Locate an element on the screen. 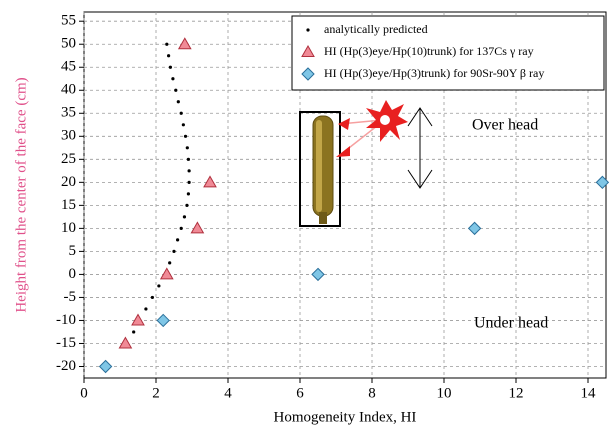 The image size is (614, 430). y-tick-label: 55 is located at coordinates (68, 21).